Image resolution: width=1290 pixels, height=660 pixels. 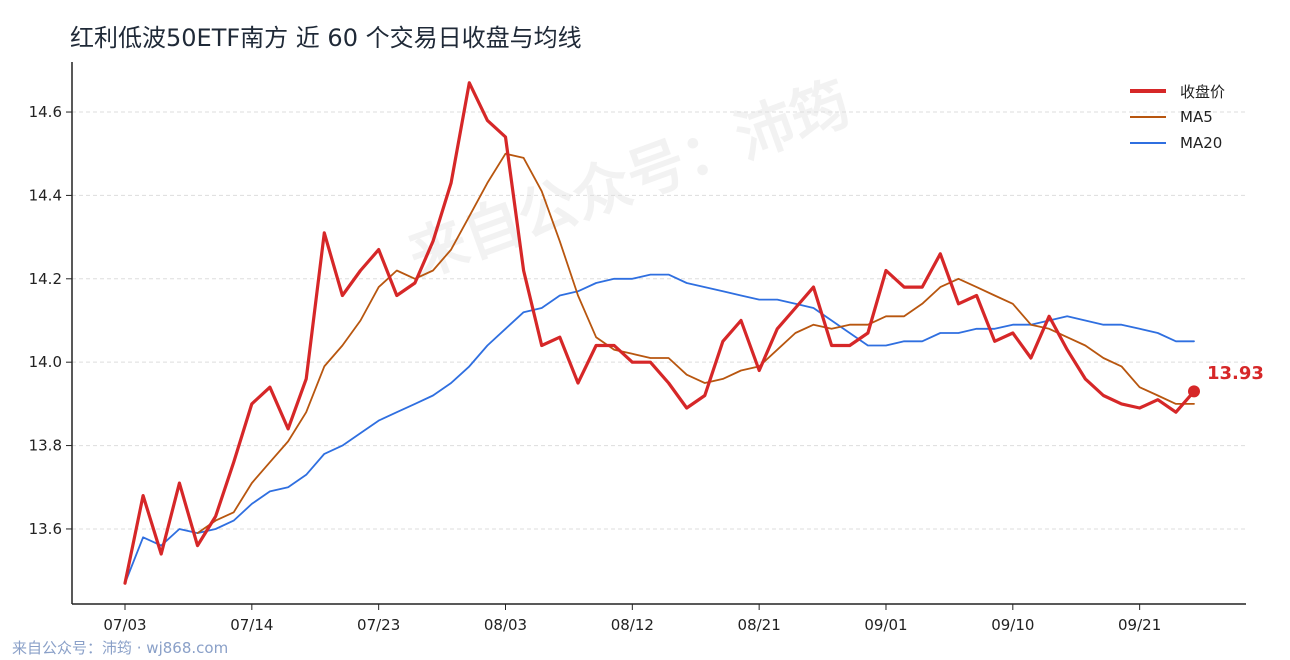 What do you see at coordinates (1148, 117) in the screenshot?
I see `legend-swatch-ma5` at bounding box center [1148, 117].